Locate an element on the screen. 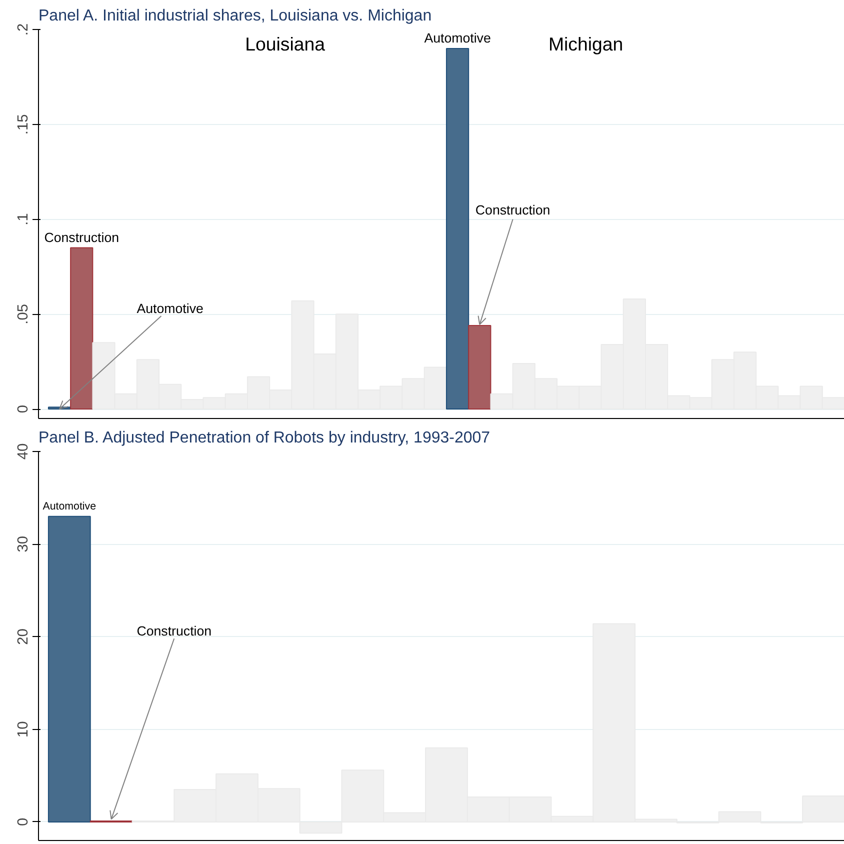 This screenshot has width=844, height=844. y-tick-label: .1 is located at coordinates (24, 219).